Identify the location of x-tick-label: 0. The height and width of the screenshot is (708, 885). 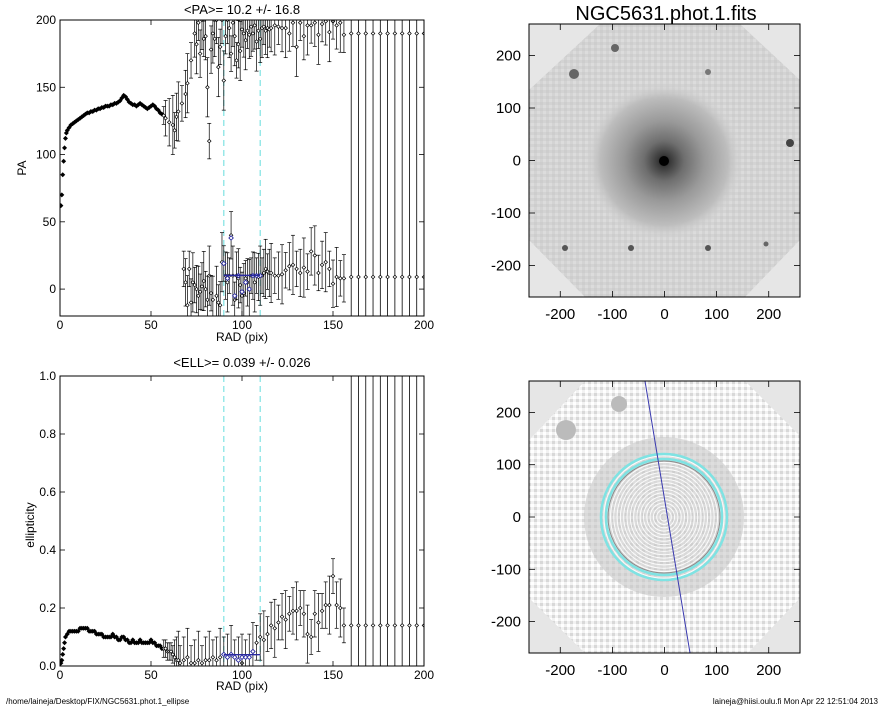
(60, 325).